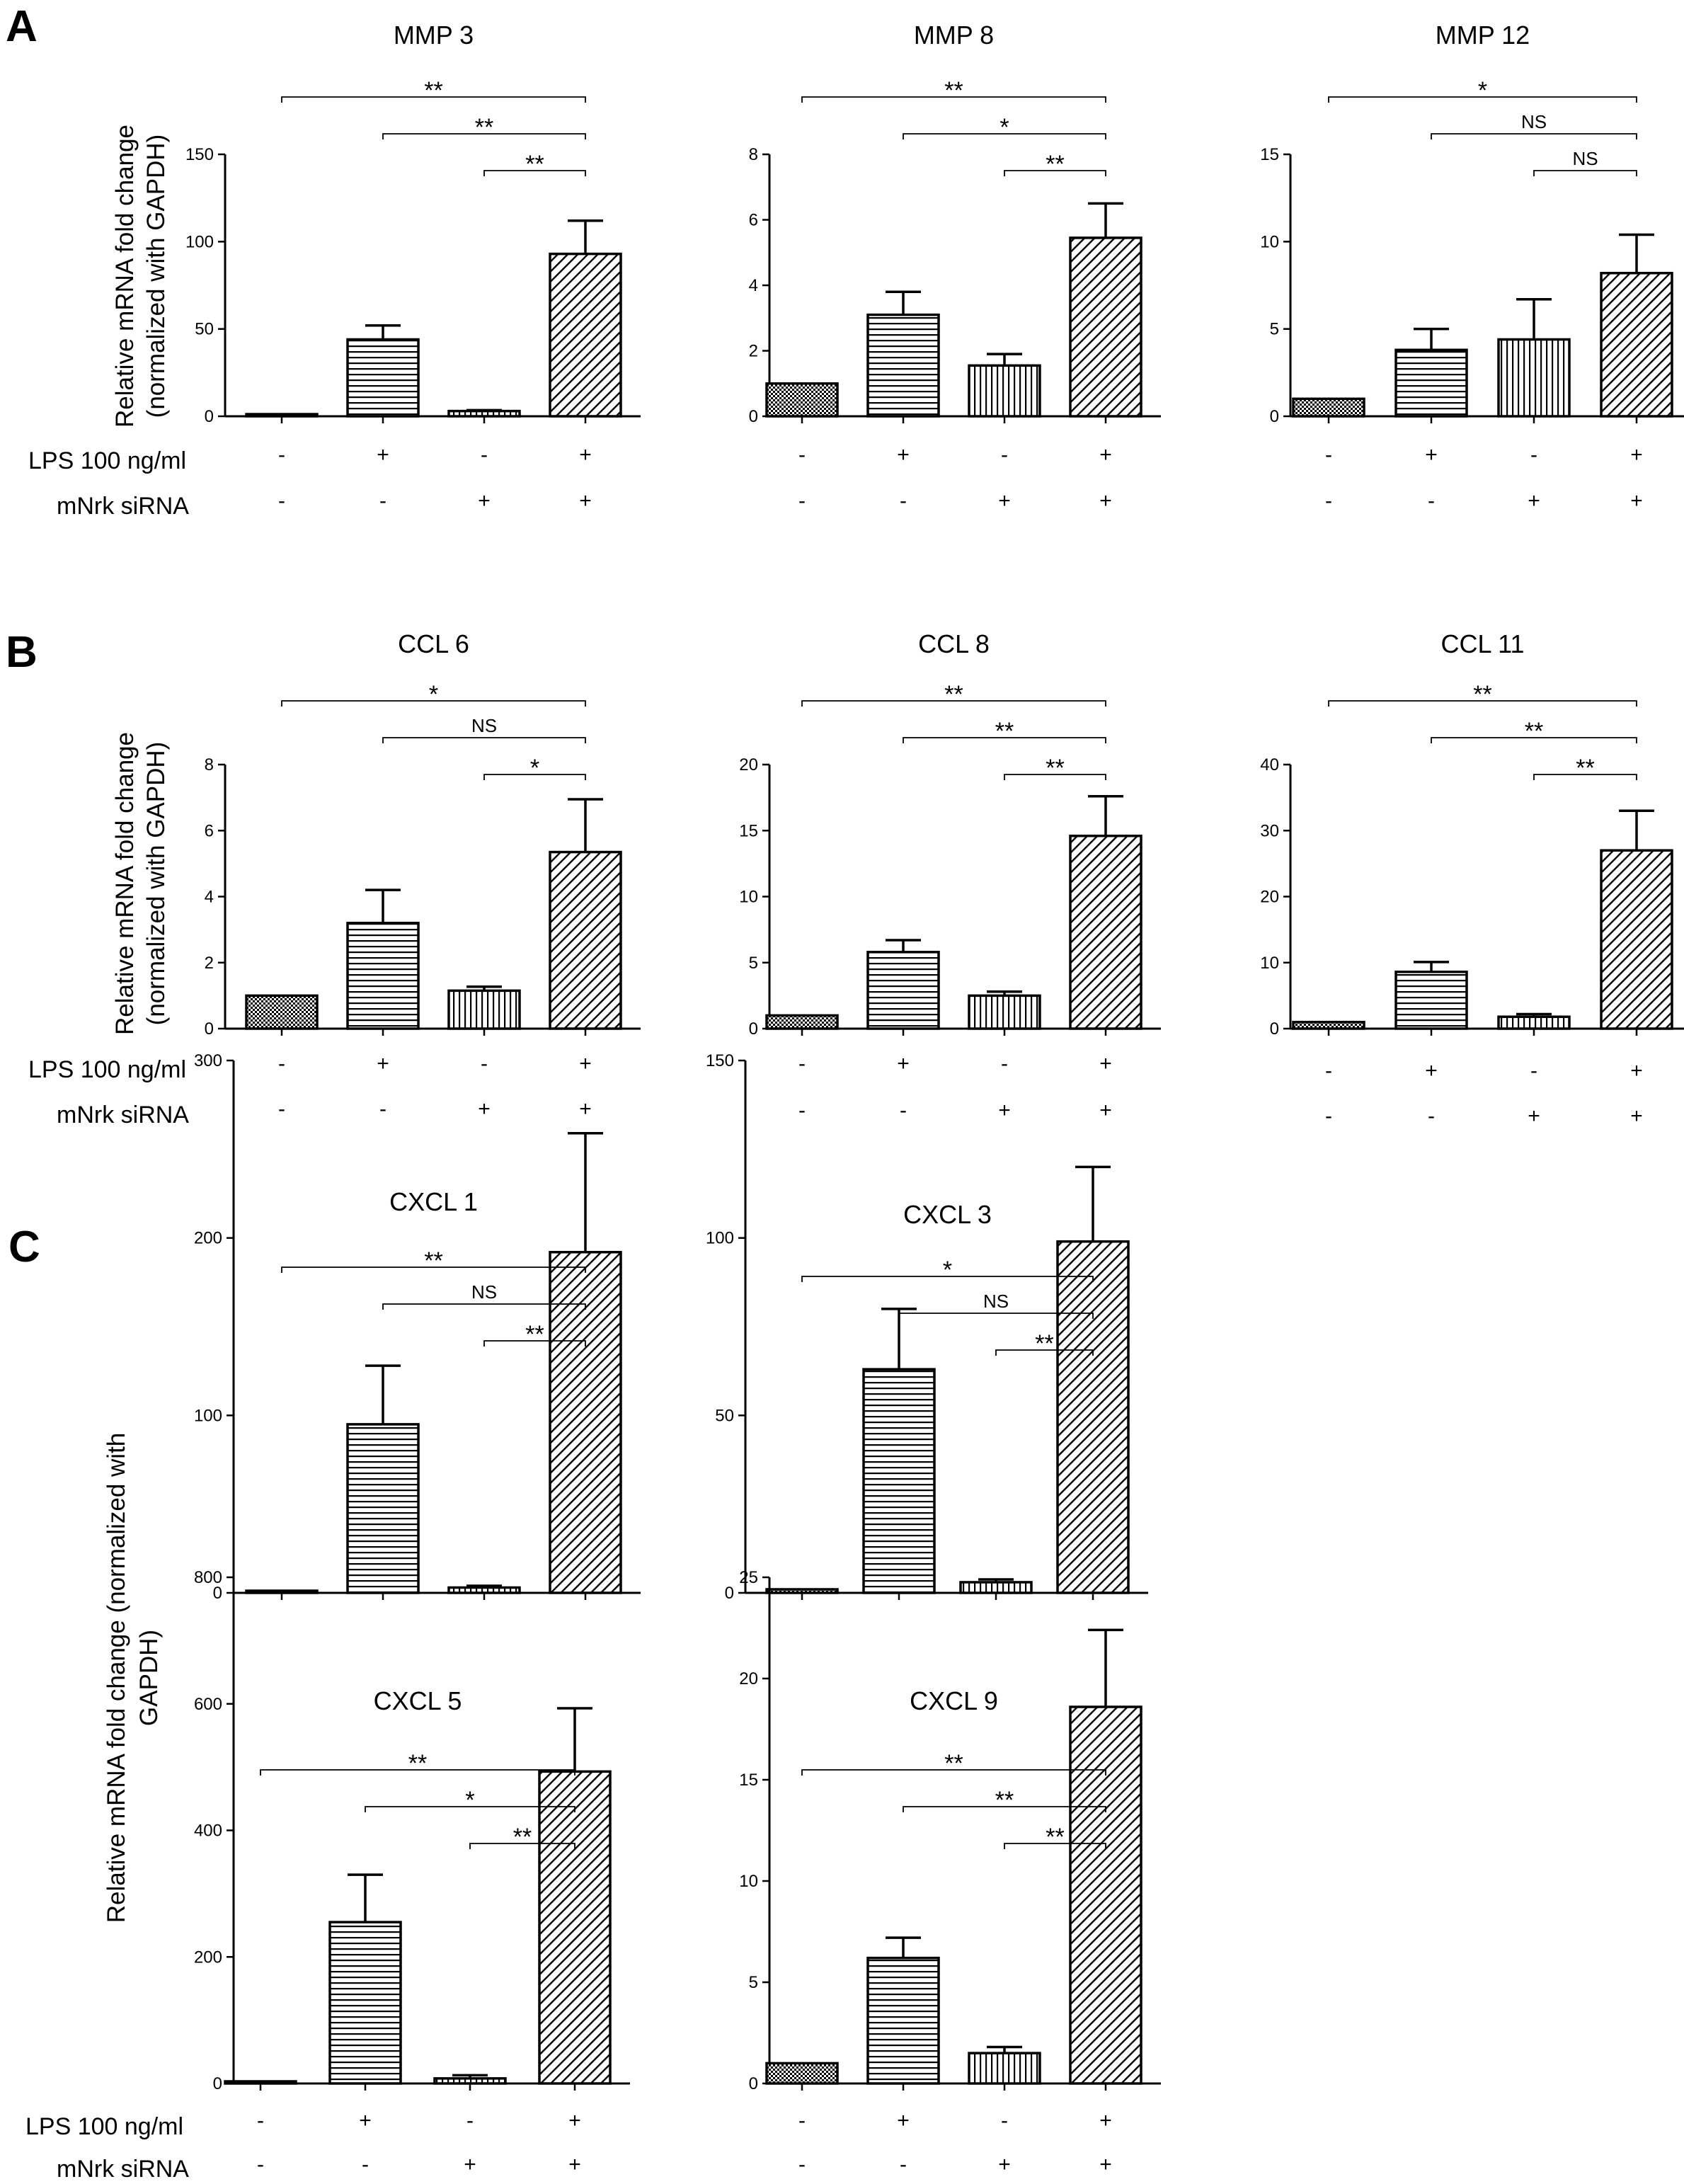 The image size is (1684, 2184). What do you see at coordinates (434, 35) in the screenshot?
I see `chart-title: MMP 3` at bounding box center [434, 35].